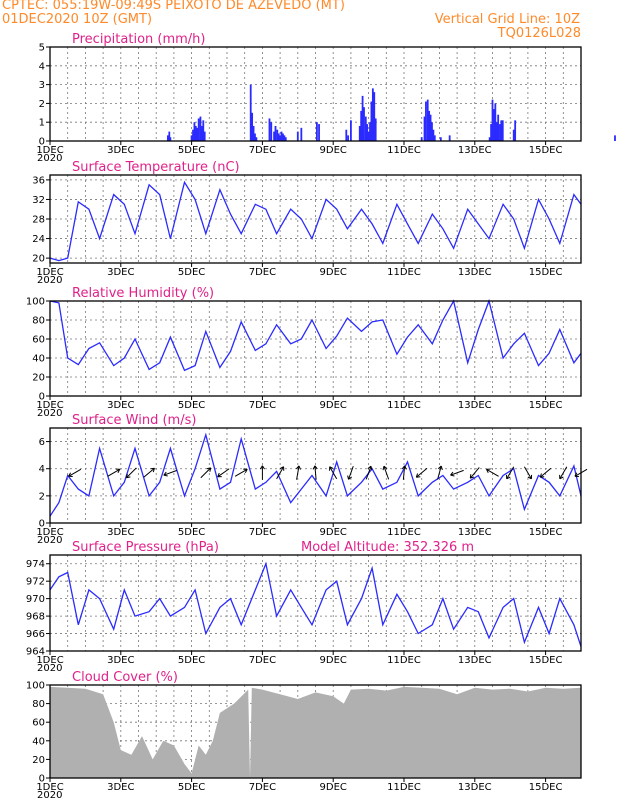 The height and width of the screenshot is (800, 618). What do you see at coordinates (42, 496) in the screenshot?
I see `y-tick-label: 2` at bounding box center [42, 496].